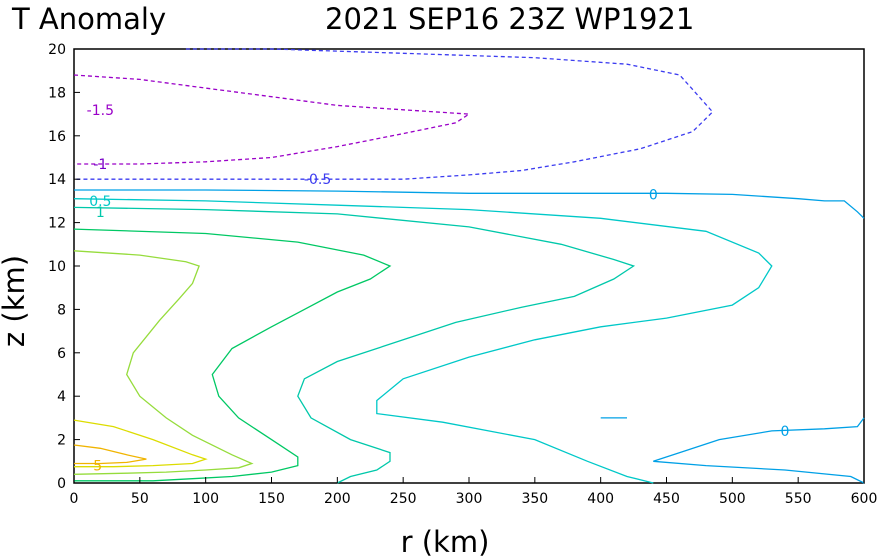 The height and width of the screenshot is (559, 879). What do you see at coordinates (61, 397) in the screenshot?
I see `y-tick-label: 4` at bounding box center [61, 397].